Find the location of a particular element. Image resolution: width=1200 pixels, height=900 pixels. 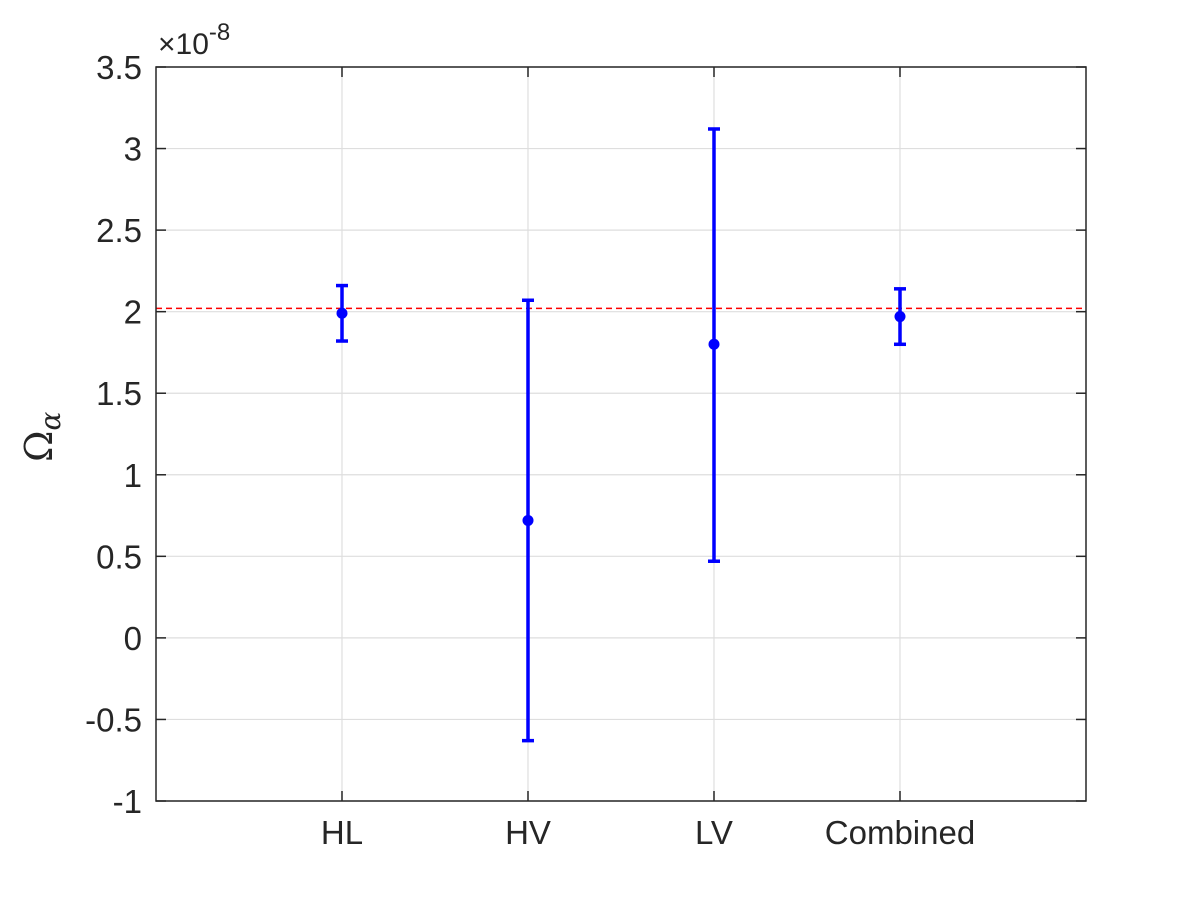

x-tick-label: HL is located at coordinates (342, 832).